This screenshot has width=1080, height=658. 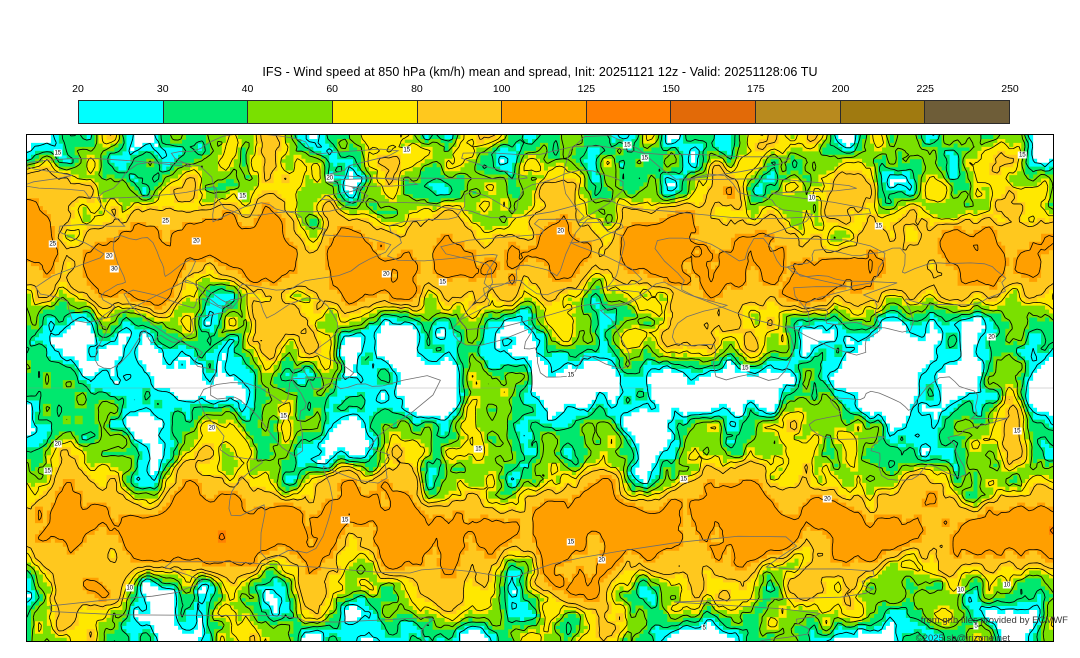 I want to click on contour-label: 30, so click(x=114, y=269).